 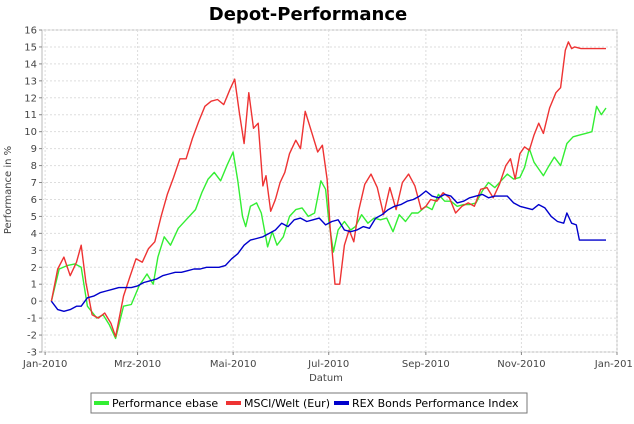 I want to click on y-tick-label: 12, so click(x=30, y=98).